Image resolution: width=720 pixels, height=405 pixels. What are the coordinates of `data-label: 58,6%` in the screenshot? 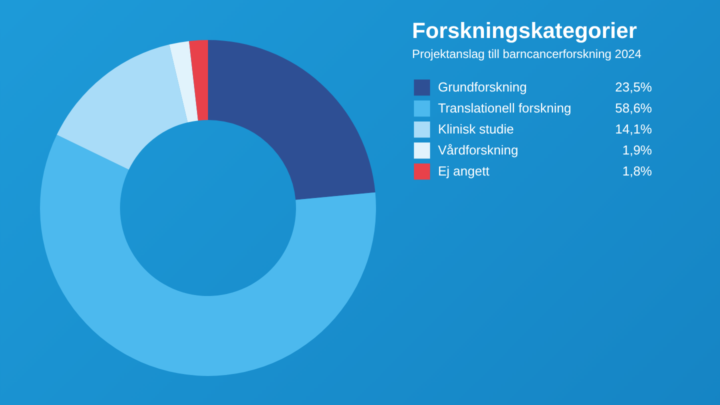 It's located at (633, 108).